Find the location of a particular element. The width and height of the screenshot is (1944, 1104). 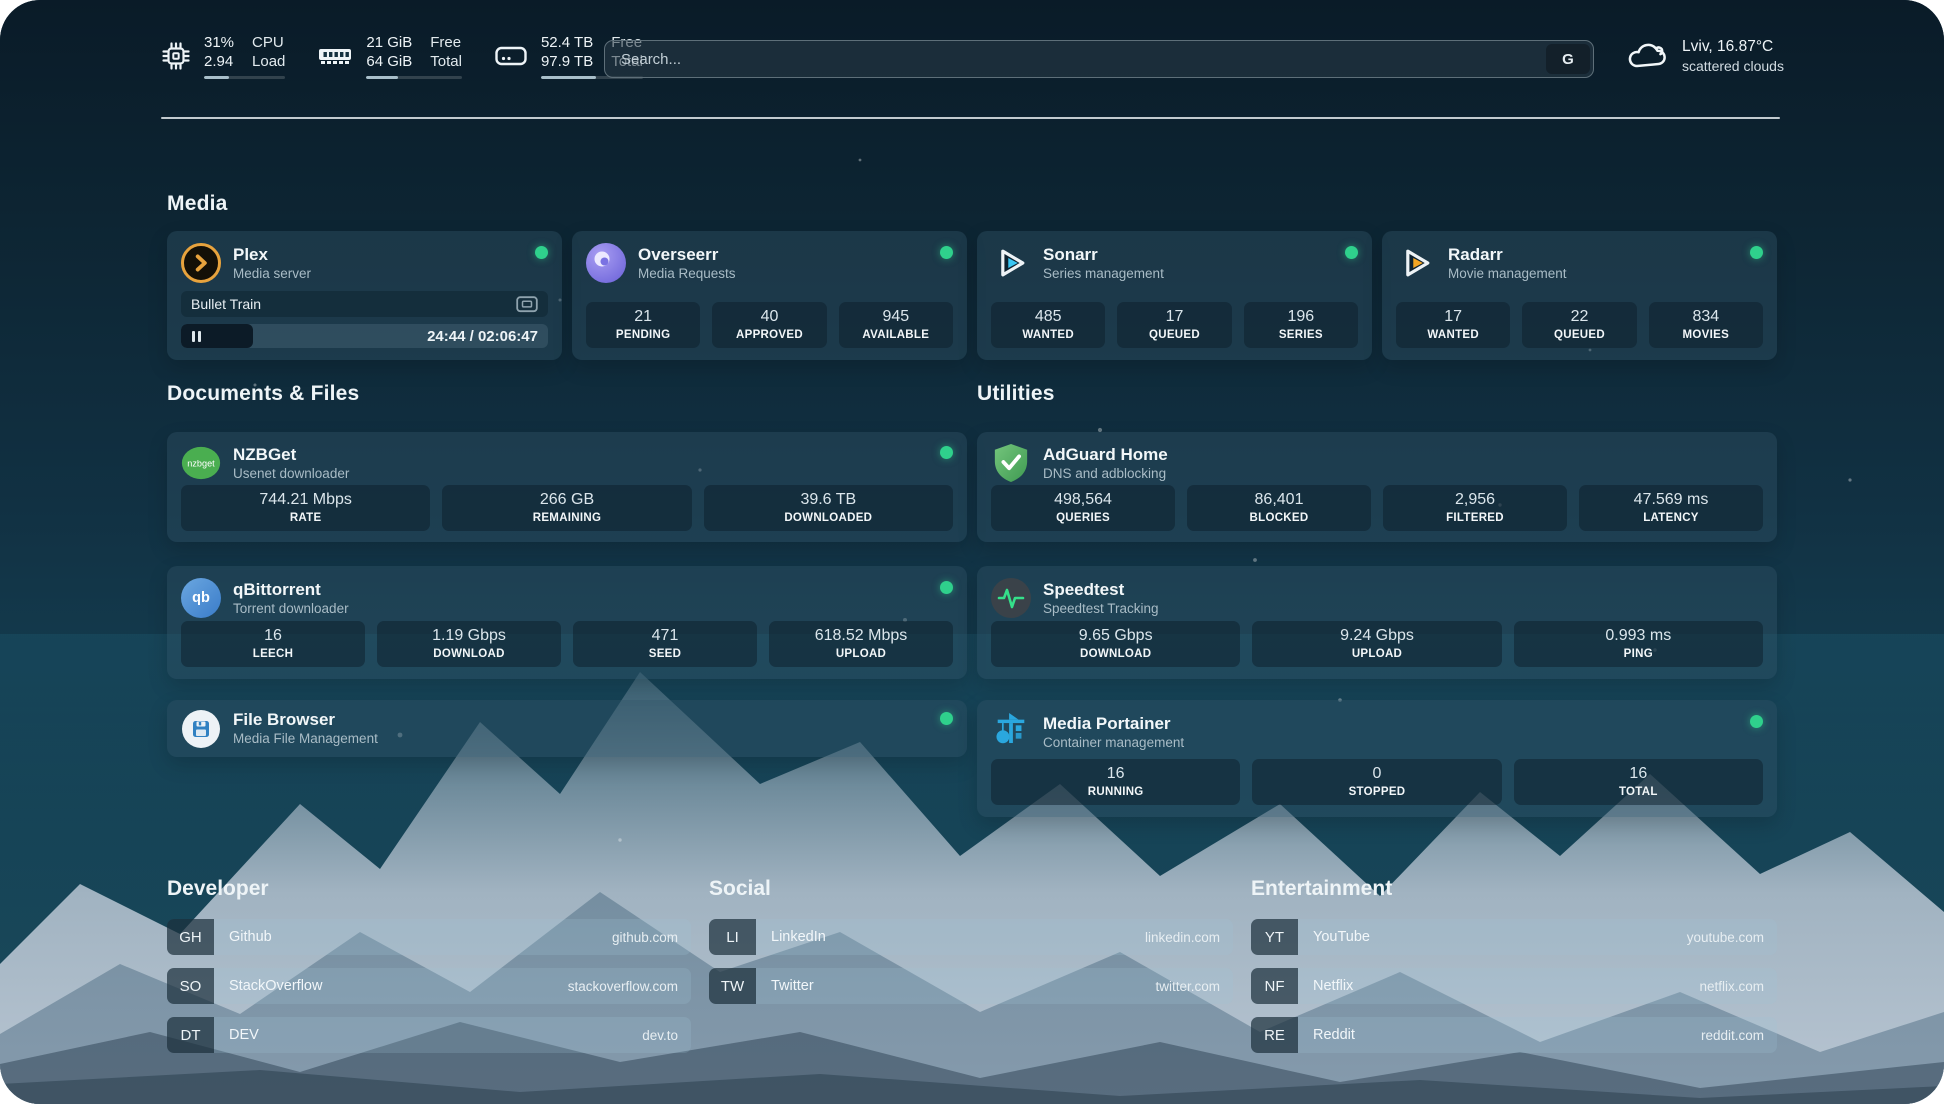

bookmark-reddit: RE Reddit reddit.com is located at coordinates (1514, 1035).